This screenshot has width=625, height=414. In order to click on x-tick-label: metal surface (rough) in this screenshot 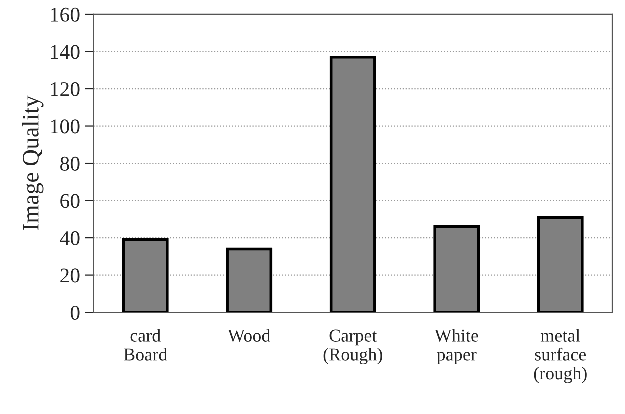, I will do `click(560, 356)`.